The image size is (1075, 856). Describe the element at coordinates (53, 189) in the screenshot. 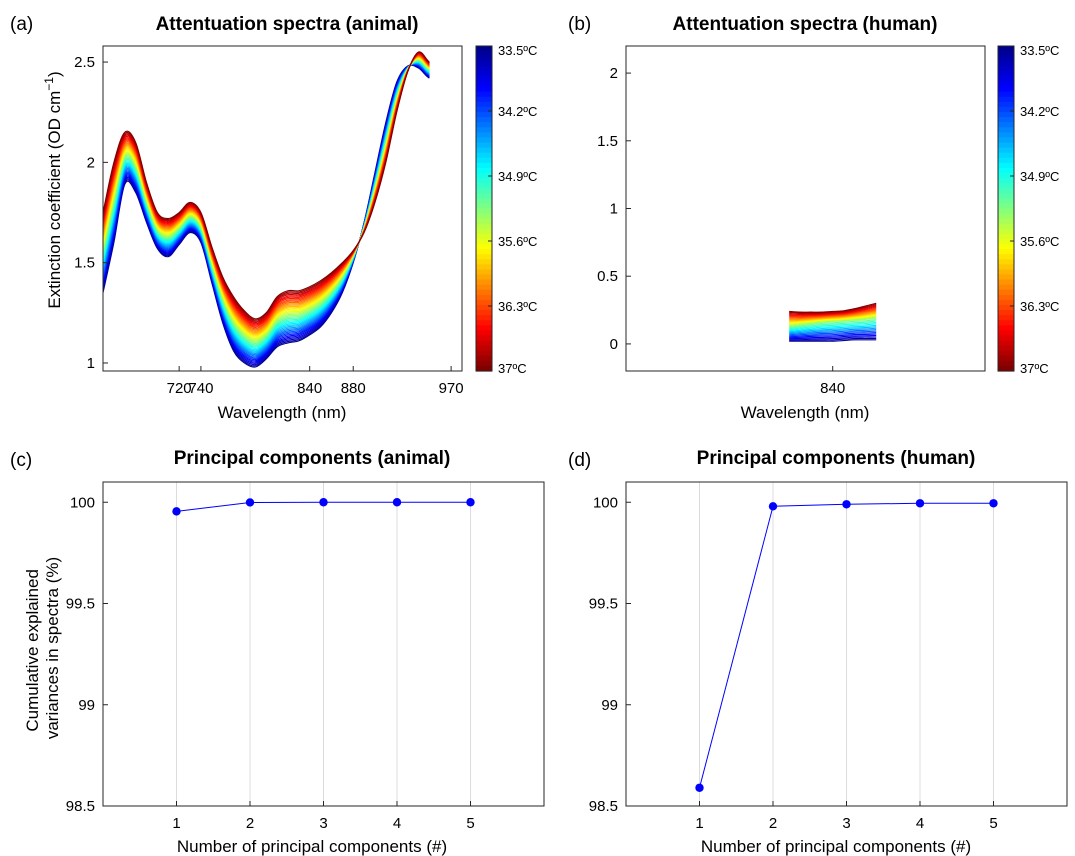

I see `ylabel-a: Extinction coefficient (OD cm−1)` at that location.